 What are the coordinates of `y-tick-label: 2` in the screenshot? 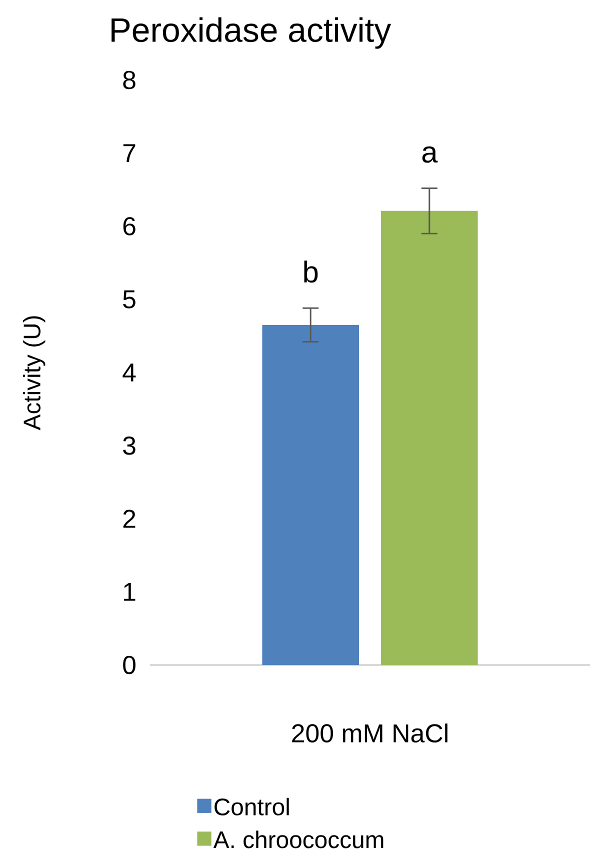 It's located at (129, 519).